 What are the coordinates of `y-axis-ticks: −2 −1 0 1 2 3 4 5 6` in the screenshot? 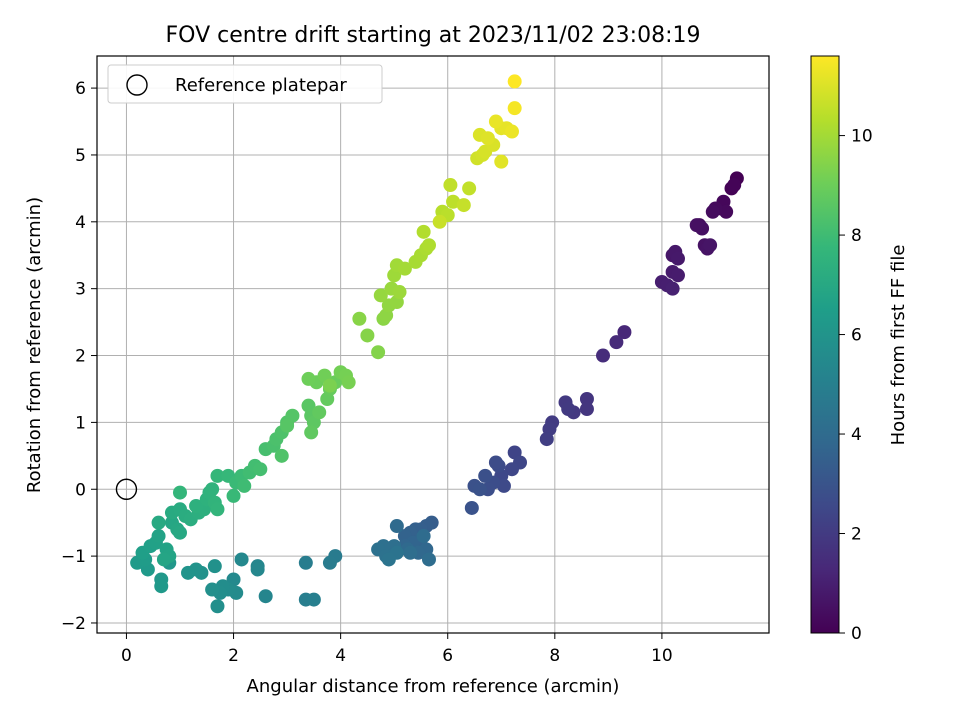 It's located at (79, 356).